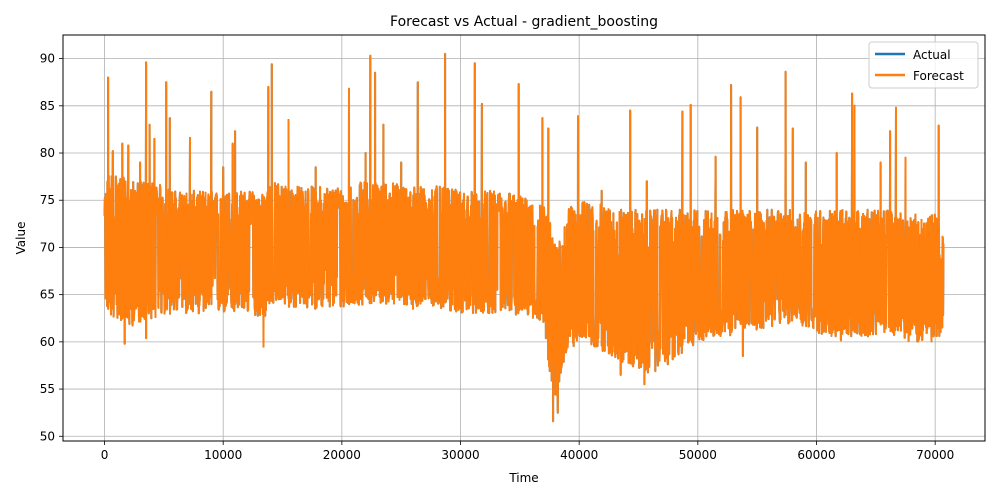  What do you see at coordinates (923, 65) in the screenshot?
I see `legend: Actual Forecast` at bounding box center [923, 65].